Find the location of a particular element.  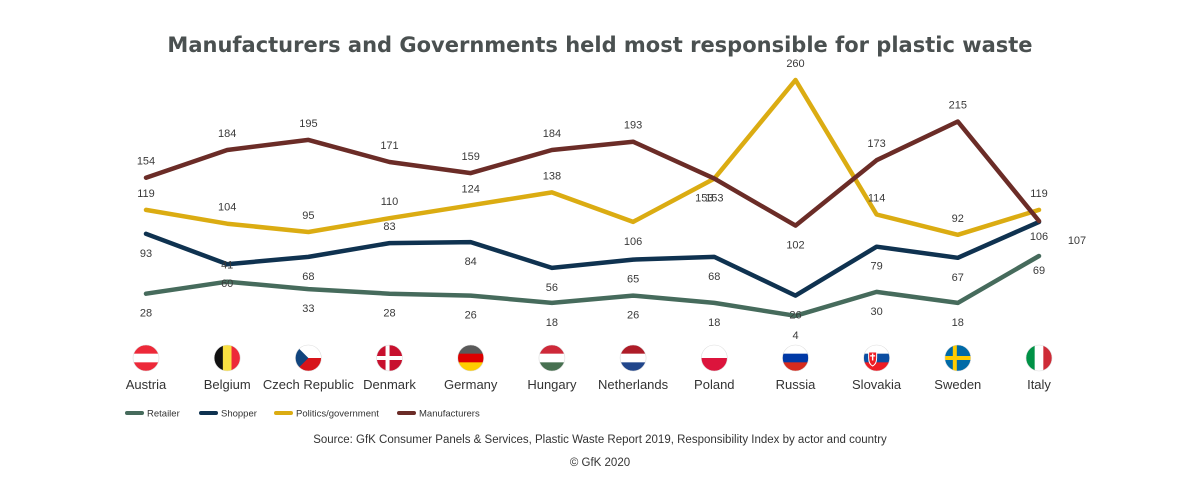

legend-item-manufacturers: Manufacturers is located at coordinates (438, 414).